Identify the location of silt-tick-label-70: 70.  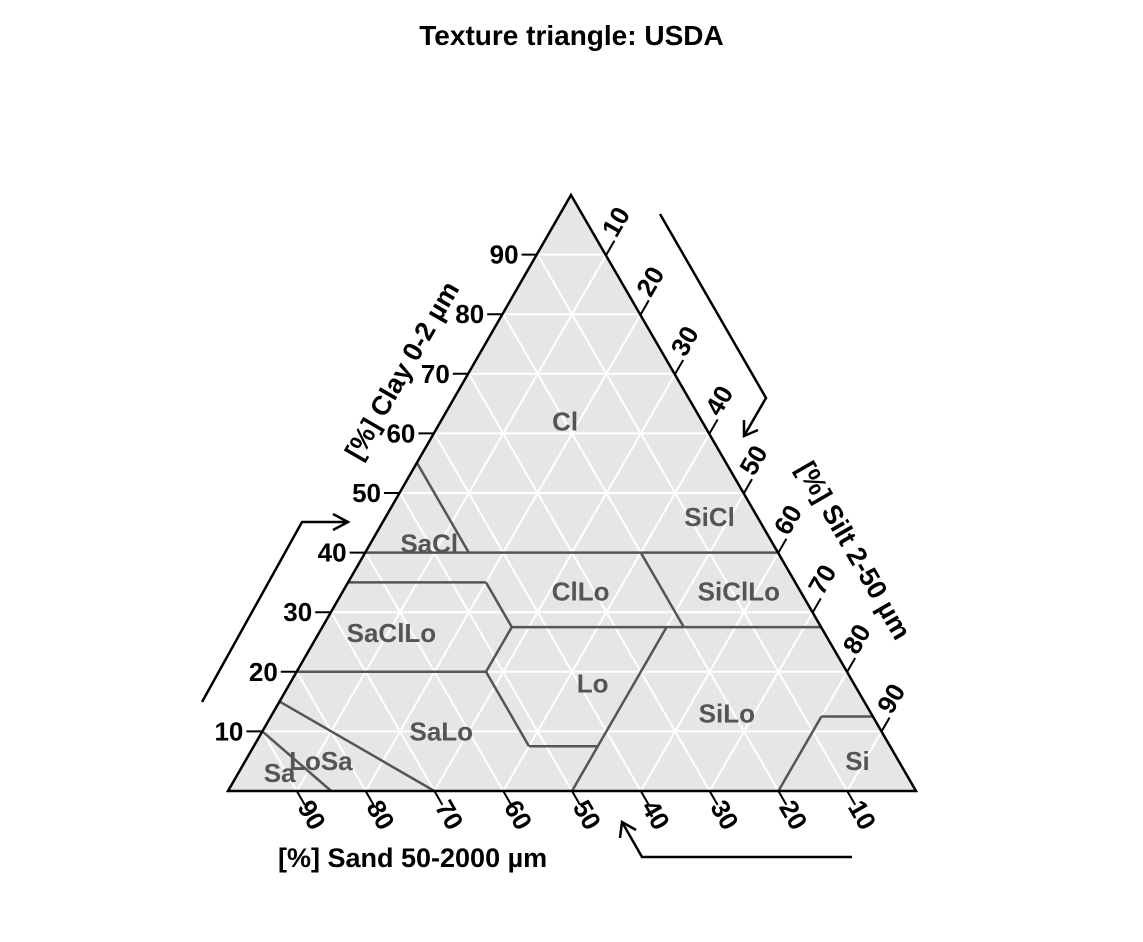
(822, 579).